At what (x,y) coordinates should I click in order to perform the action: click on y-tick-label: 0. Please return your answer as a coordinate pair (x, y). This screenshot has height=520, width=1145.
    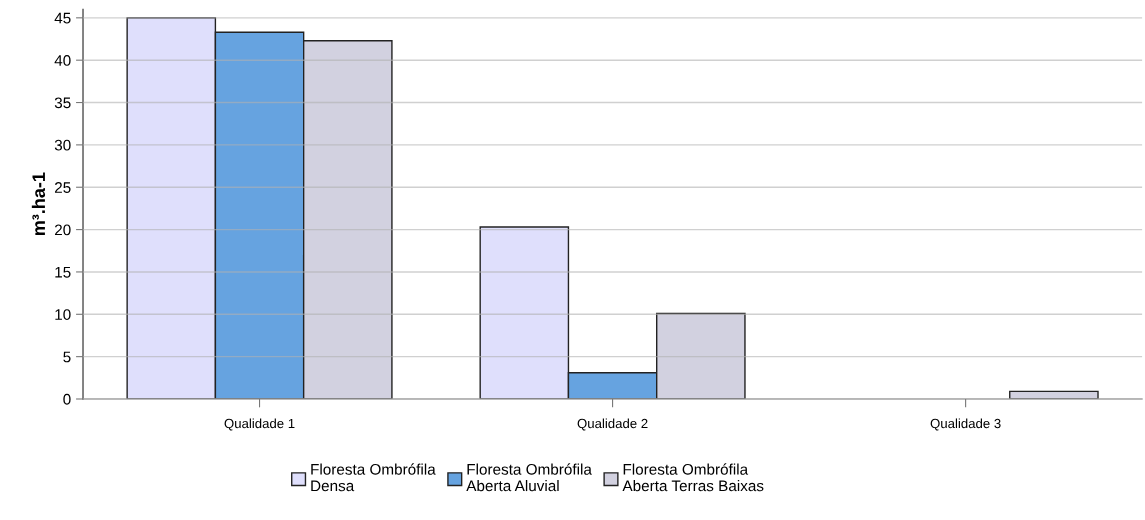
    Looking at the image, I should click on (67, 399).